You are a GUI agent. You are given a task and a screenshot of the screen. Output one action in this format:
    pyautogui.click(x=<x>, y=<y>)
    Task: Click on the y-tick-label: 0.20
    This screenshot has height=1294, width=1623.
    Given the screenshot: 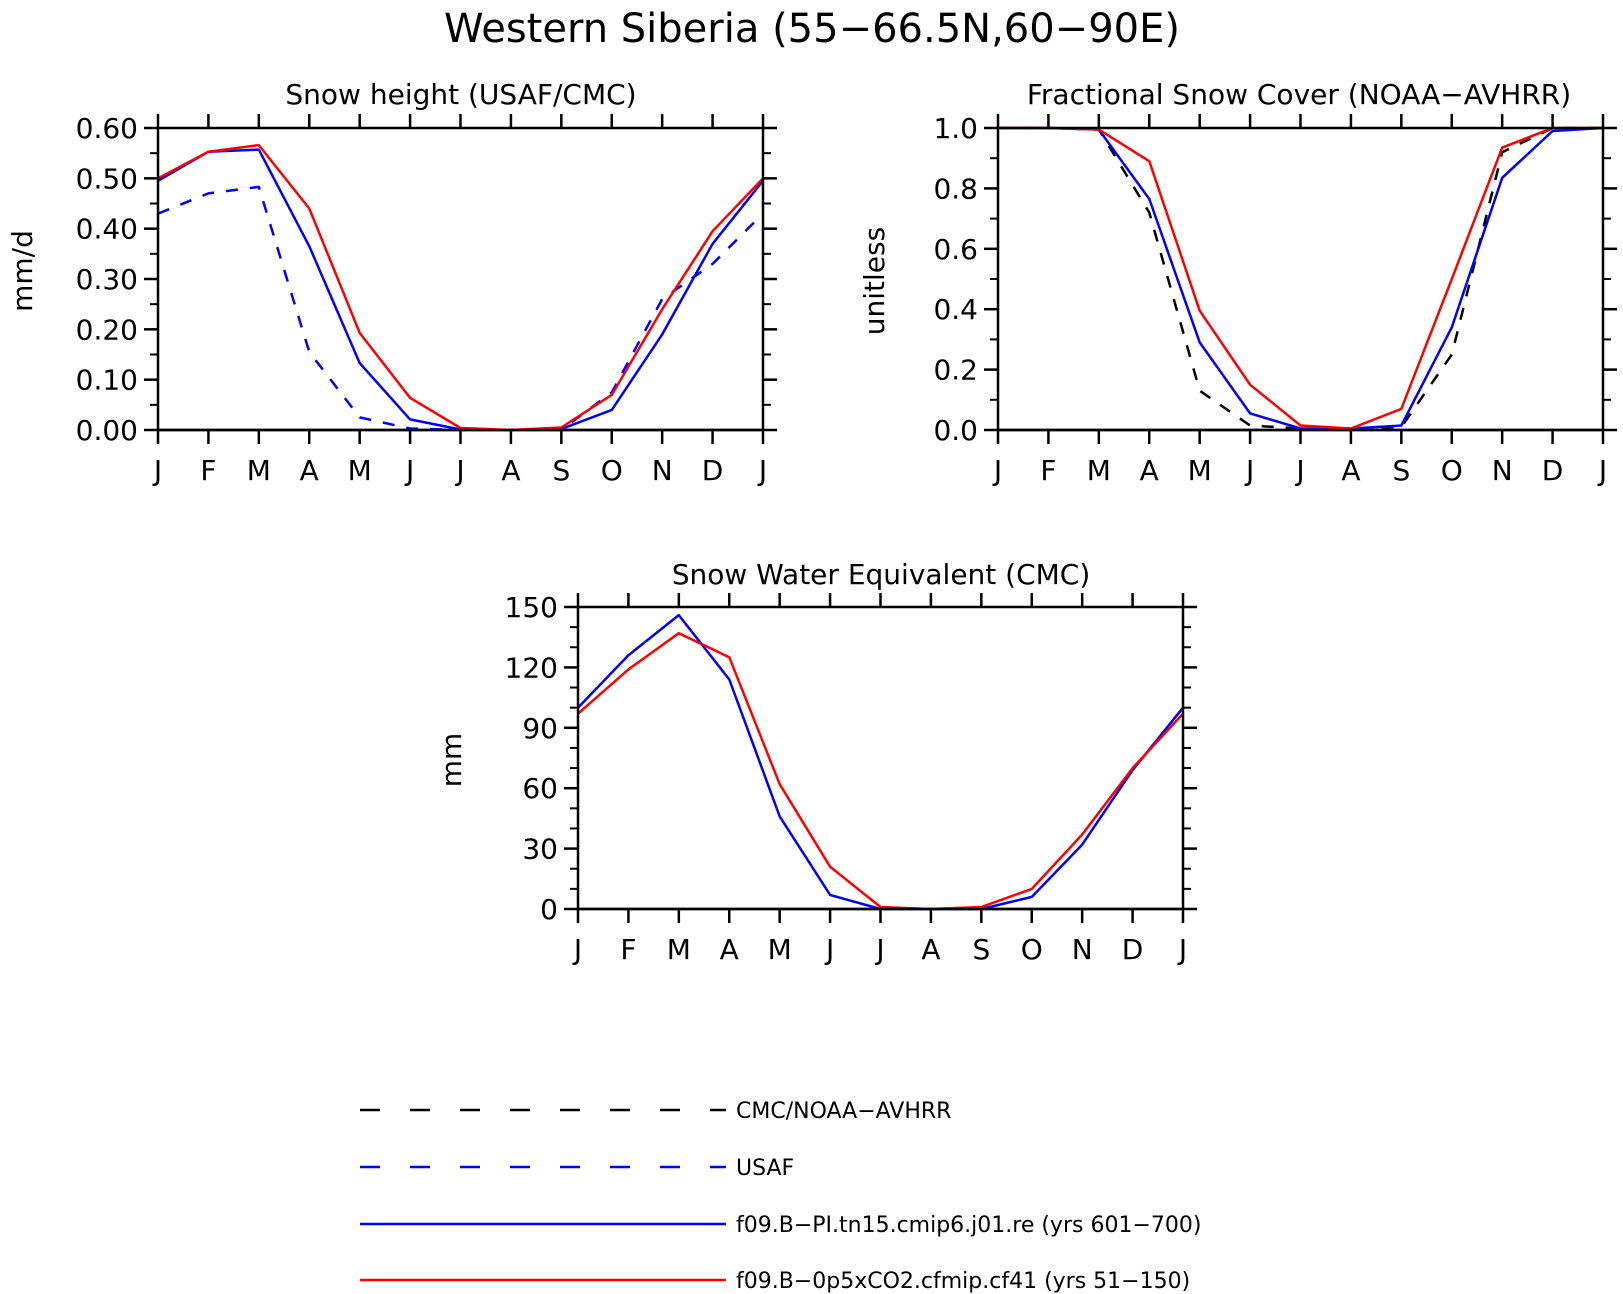 What is the action you would take?
    pyautogui.click(x=107, y=329)
    